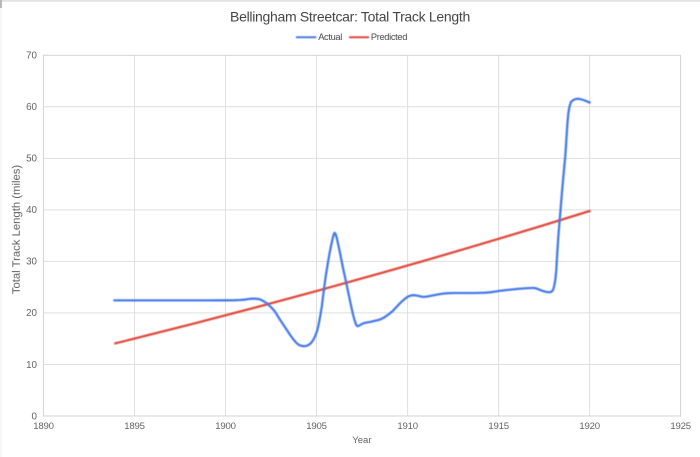  What do you see at coordinates (680, 426) in the screenshot?
I see `svg-text: 1925` at bounding box center [680, 426].